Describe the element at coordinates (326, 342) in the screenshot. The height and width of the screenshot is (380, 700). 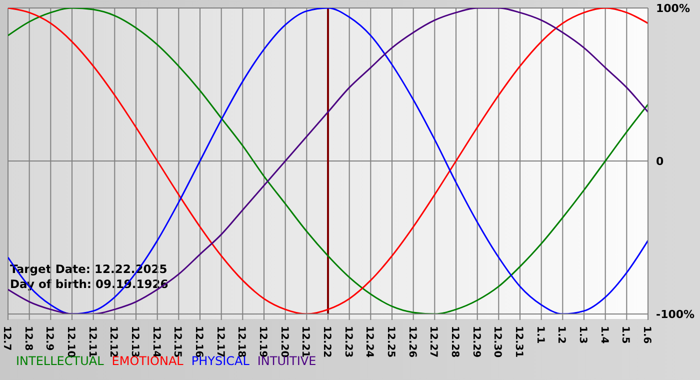
I see `x-tick-label: 12.22` at that location.